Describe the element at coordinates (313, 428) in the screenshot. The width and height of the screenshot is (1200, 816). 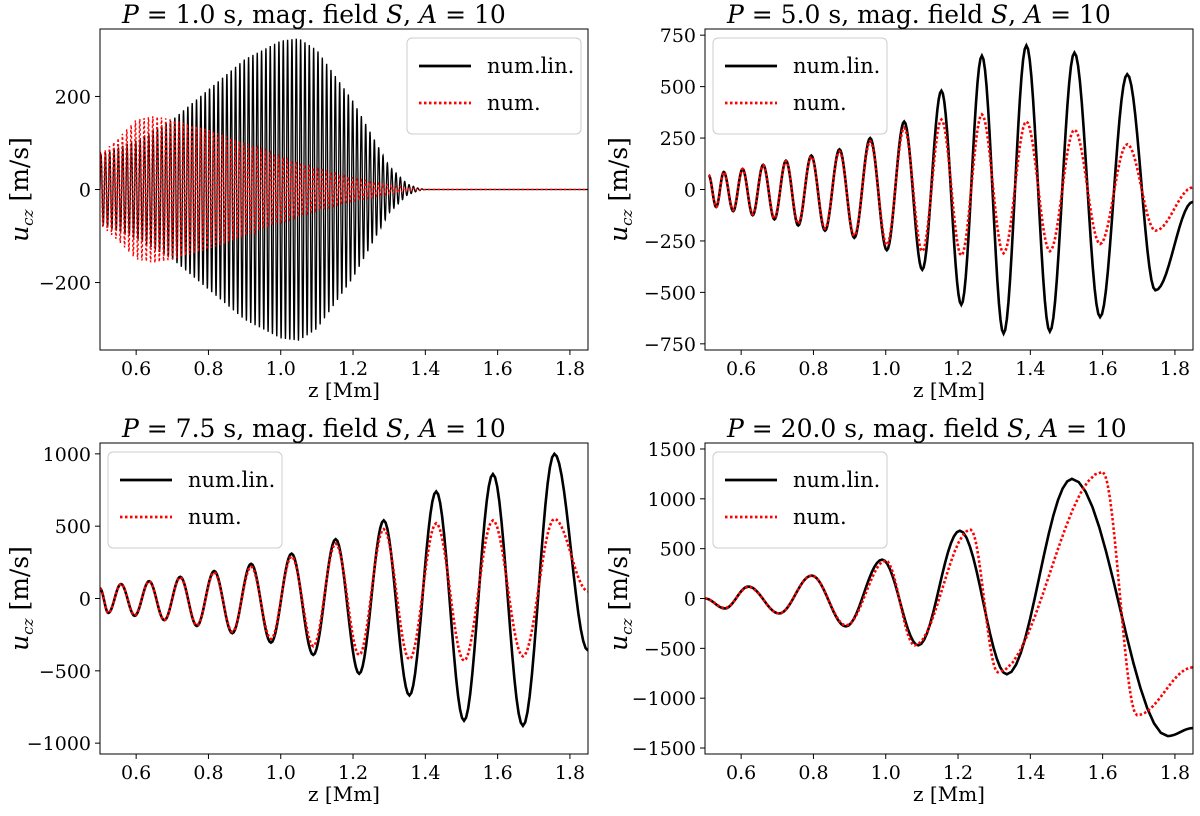
I see `chart-title: P = 7.5 s, mag. field S, A = 10` at that location.